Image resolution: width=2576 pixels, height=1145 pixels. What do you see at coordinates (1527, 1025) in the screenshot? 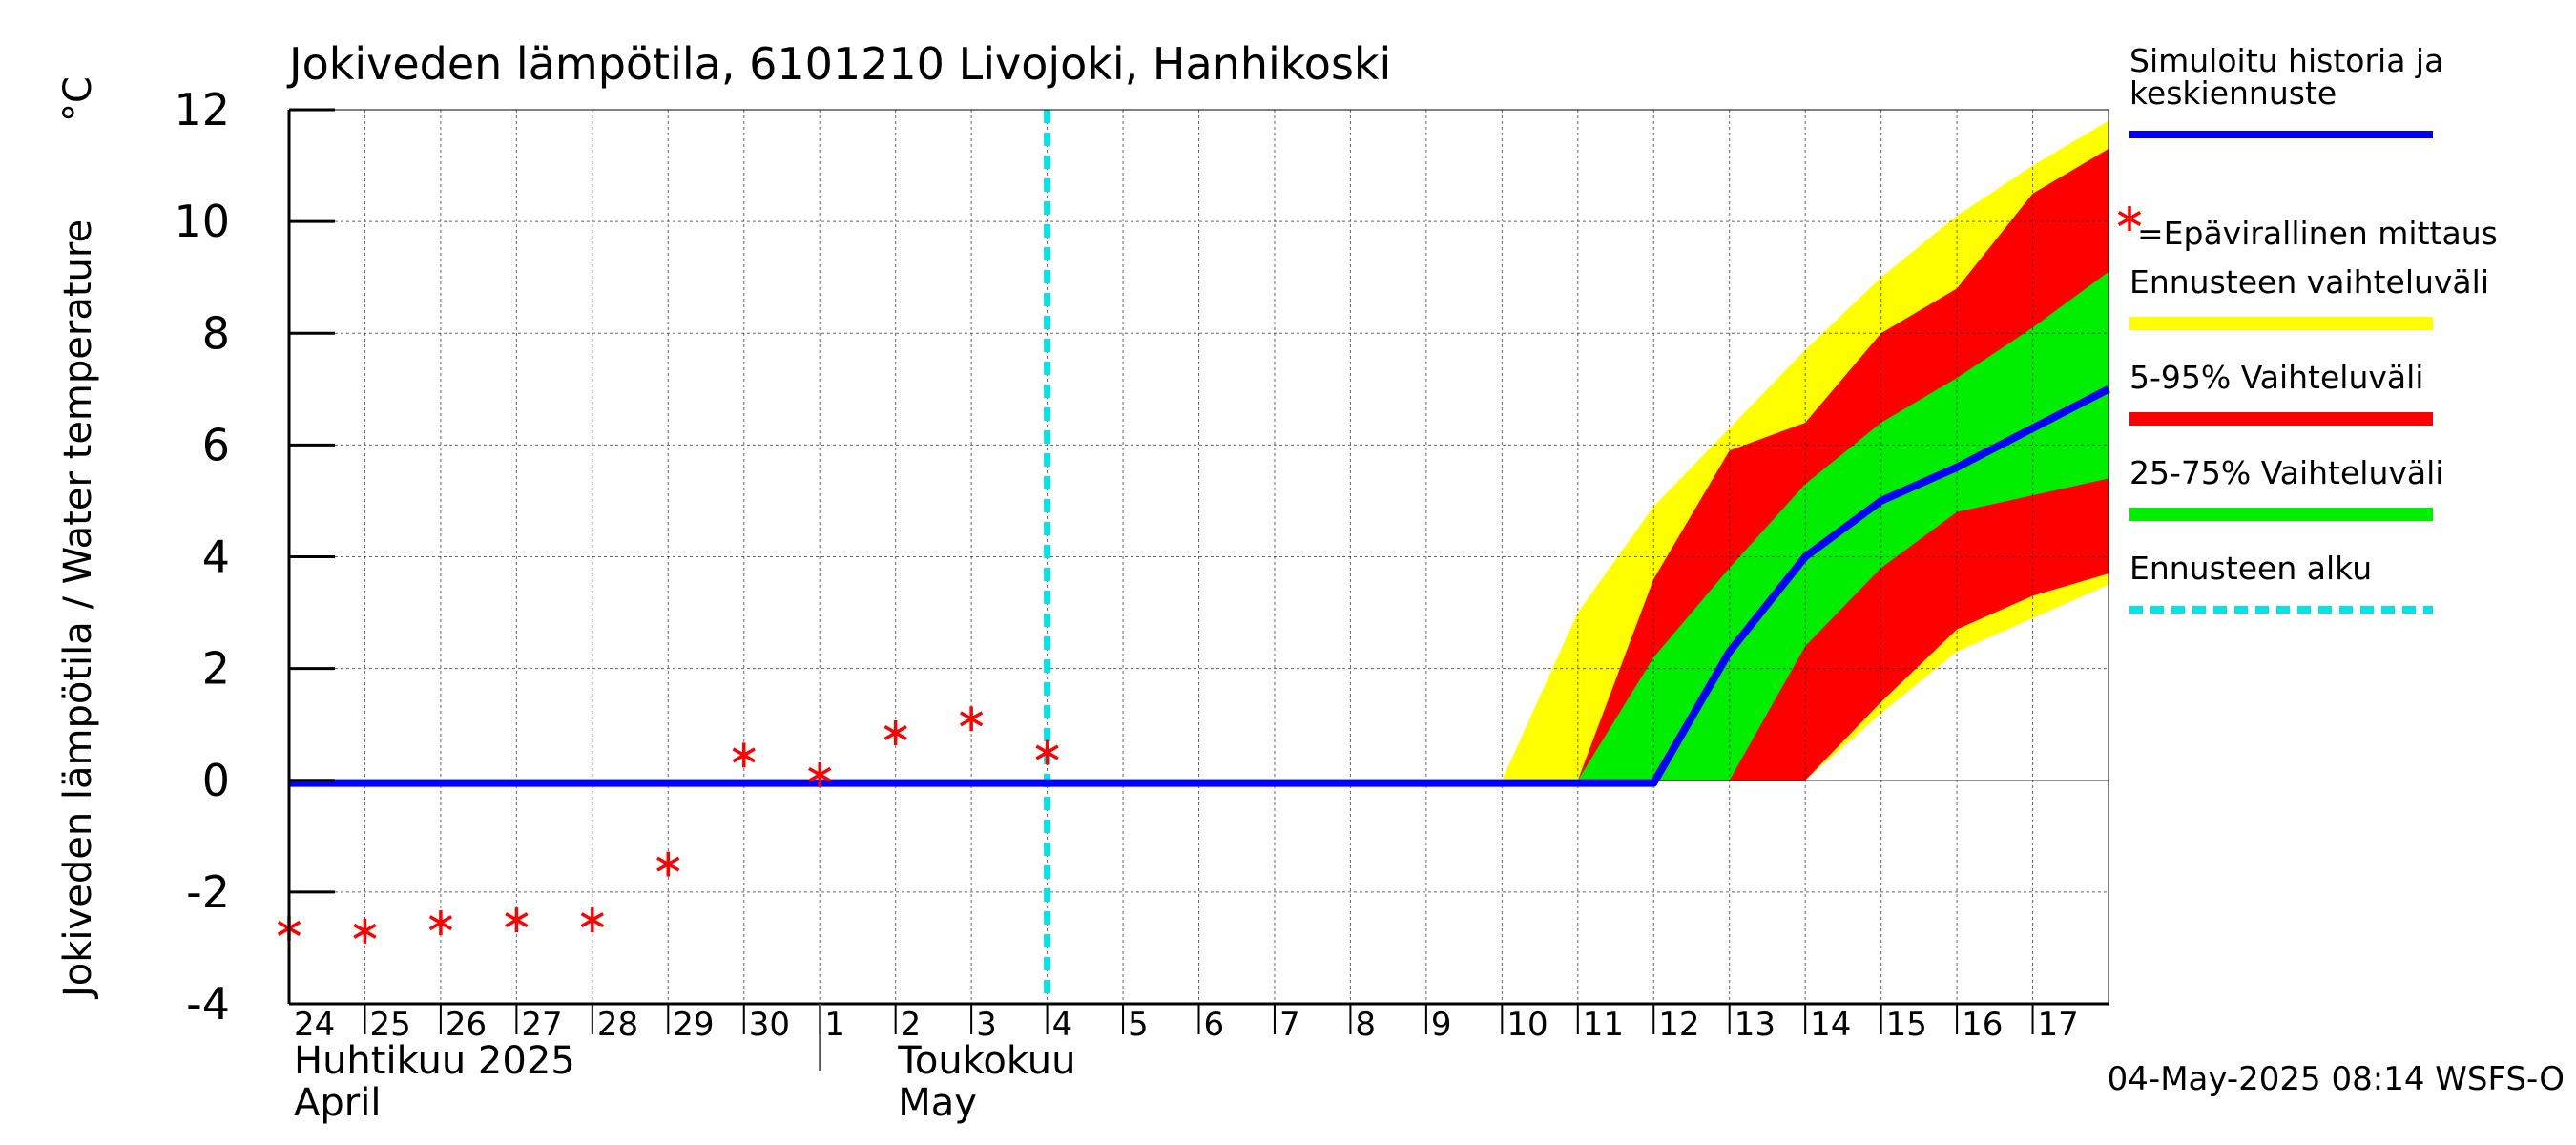
I see `x-tick-label: 10` at bounding box center [1527, 1025].